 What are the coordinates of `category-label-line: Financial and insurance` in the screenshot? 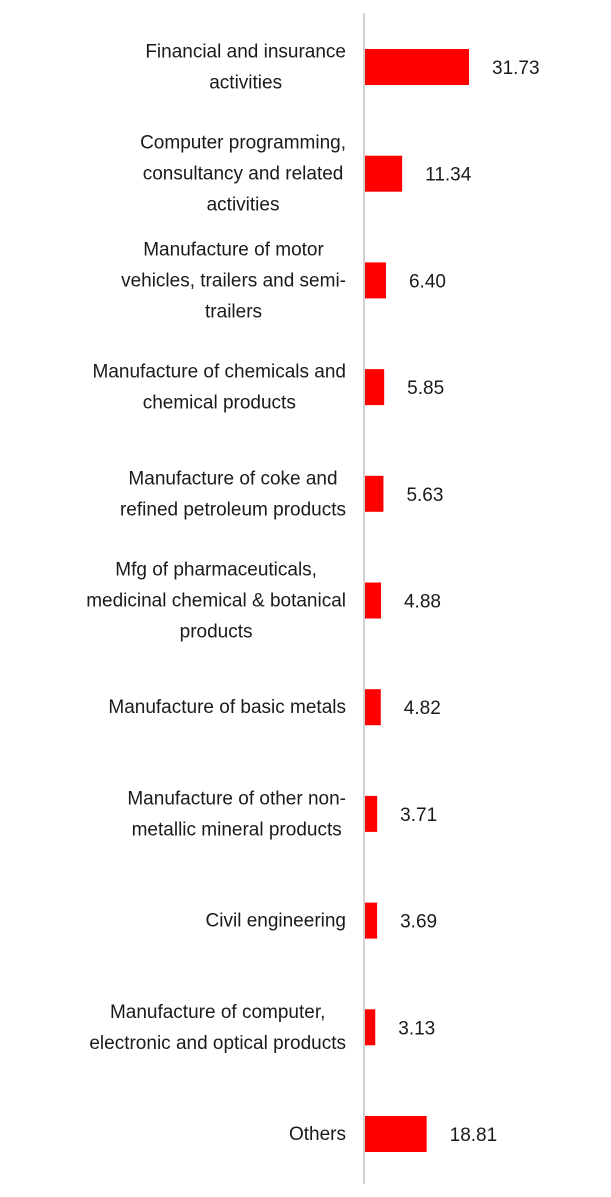 It's located at (245, 52).